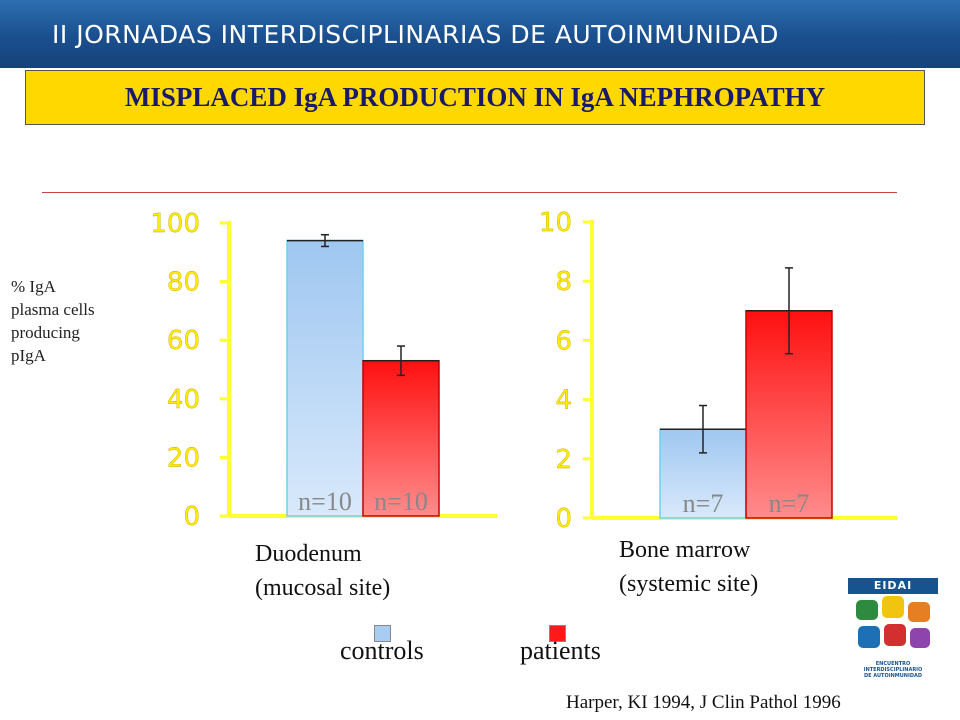 The height and width of the screenshot is (720, 960). I want to click on category-label-line: Bone marrow, so click(685, 550).